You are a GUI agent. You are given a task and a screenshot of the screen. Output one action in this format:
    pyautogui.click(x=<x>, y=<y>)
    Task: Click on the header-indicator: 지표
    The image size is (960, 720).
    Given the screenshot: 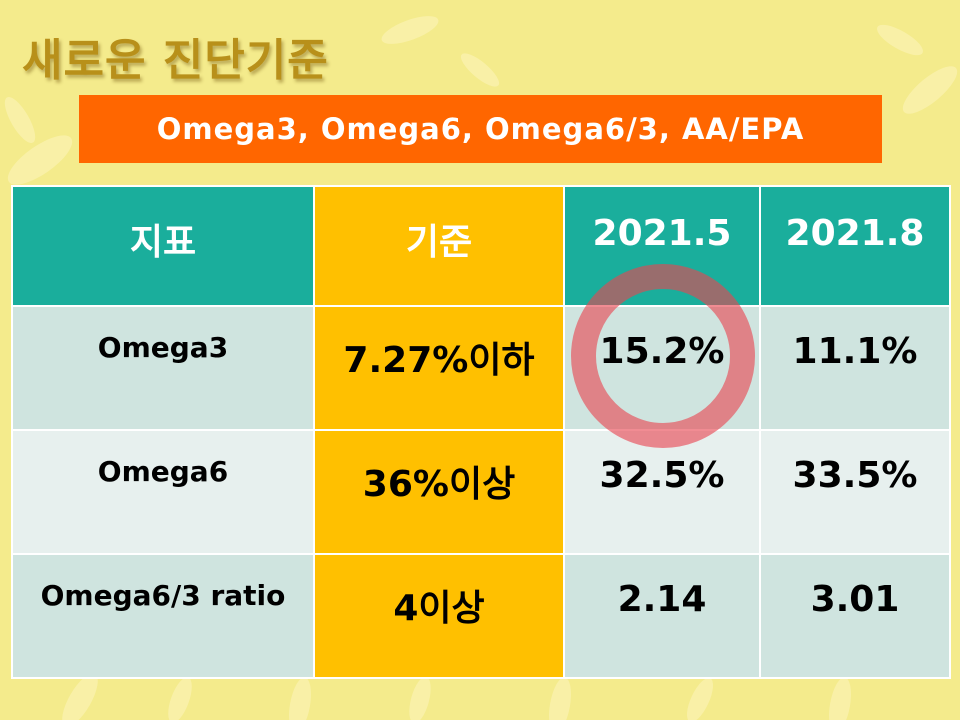 What is the action you would take?
    pyautogui.click(x=163, y=246)
    